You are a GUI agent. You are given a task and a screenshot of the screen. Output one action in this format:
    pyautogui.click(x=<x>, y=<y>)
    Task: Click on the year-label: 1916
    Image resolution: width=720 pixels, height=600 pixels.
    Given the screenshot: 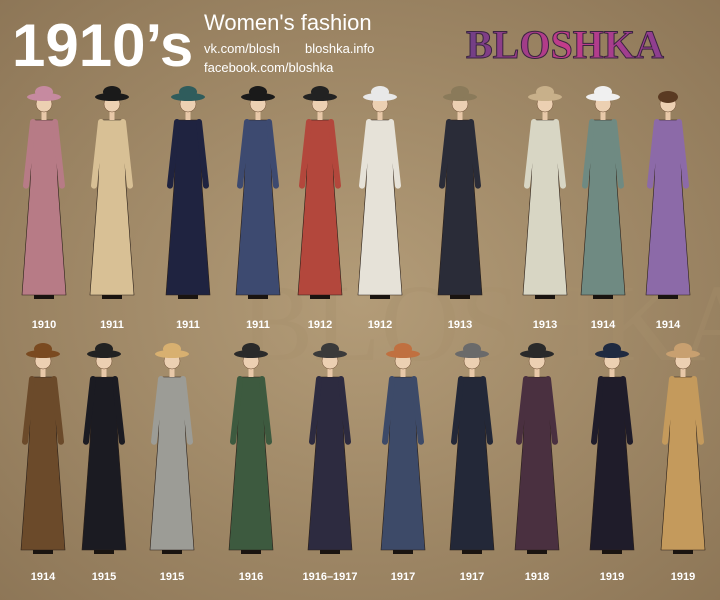 What is the action you would take?
    pyautogui.click(x=251, y=577)
    